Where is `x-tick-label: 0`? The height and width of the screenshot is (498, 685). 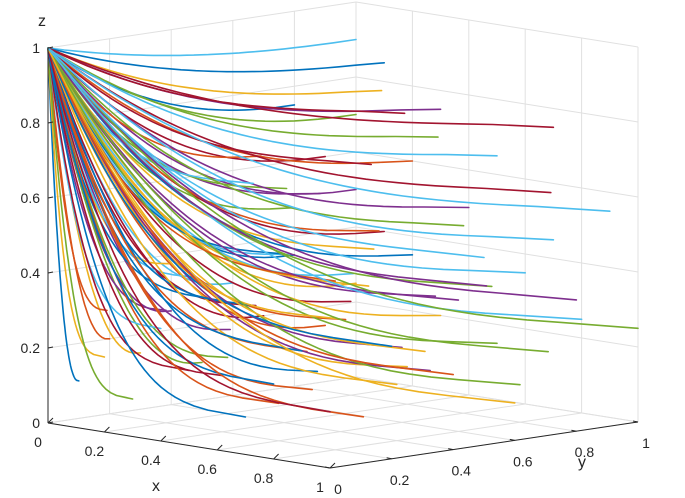
x-tick-label: 0 is located at coordinates (38, 442).